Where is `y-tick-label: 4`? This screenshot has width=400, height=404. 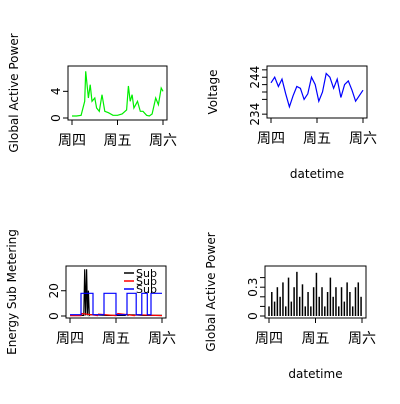 y-tick-label: 4 is located at coordinates (56, 92).